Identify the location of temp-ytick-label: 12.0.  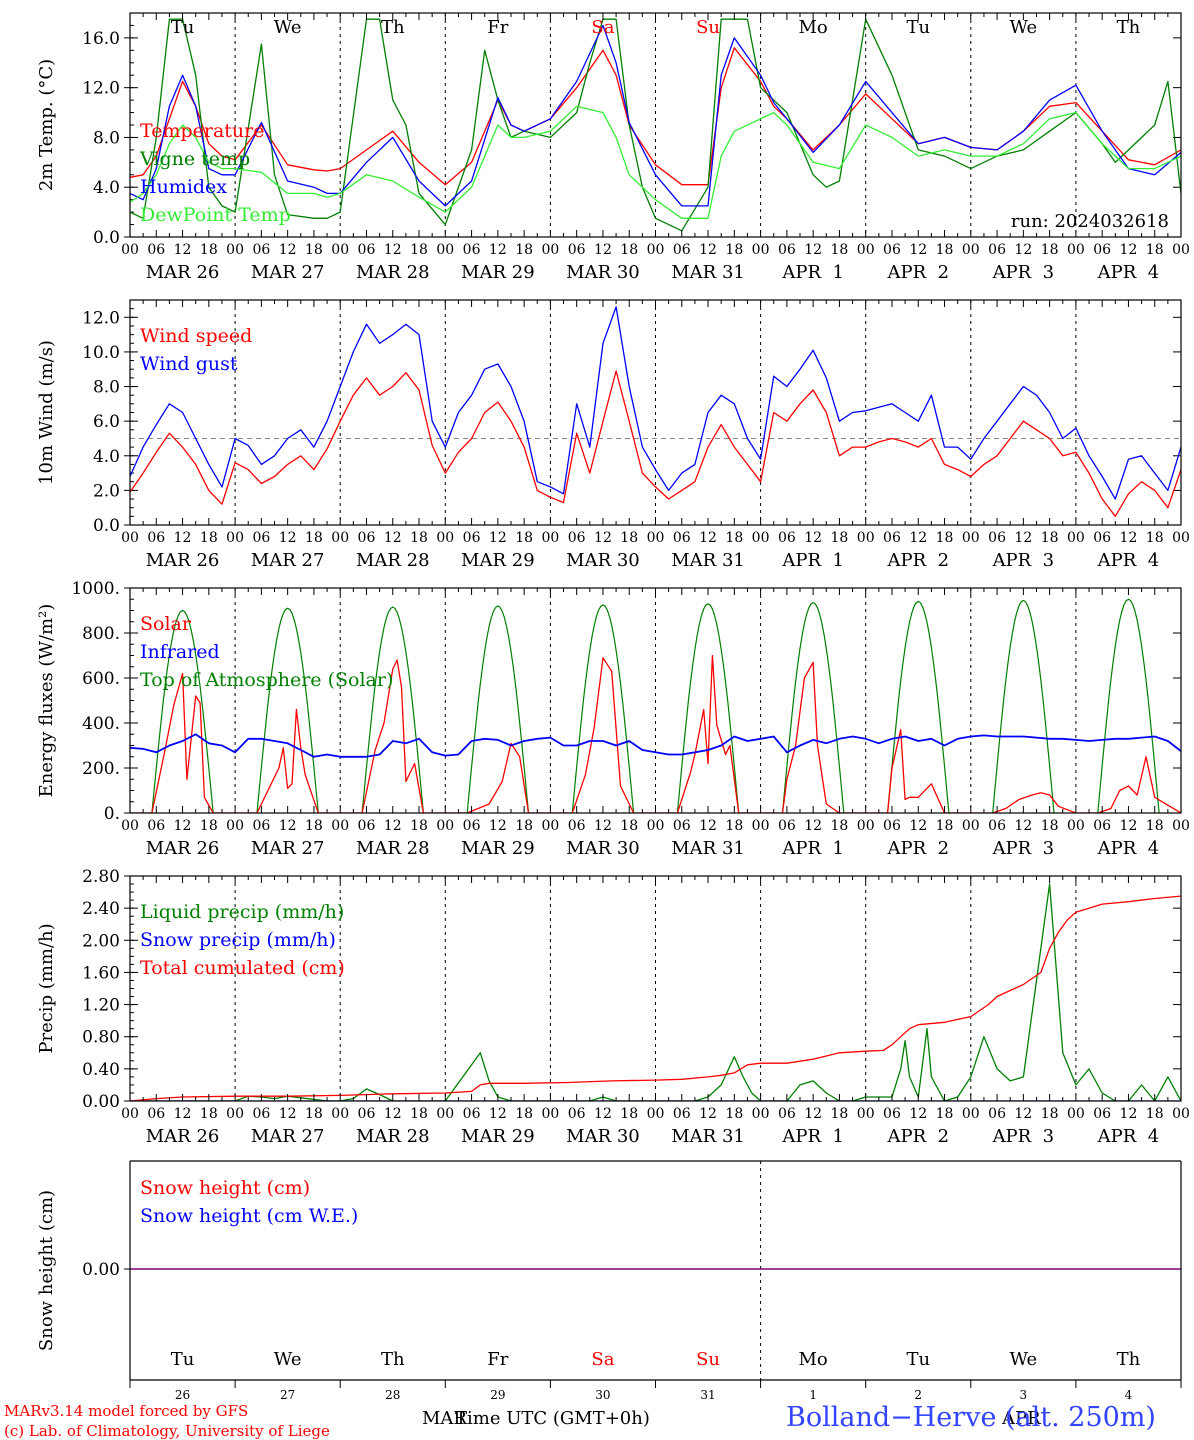
(101, 89).